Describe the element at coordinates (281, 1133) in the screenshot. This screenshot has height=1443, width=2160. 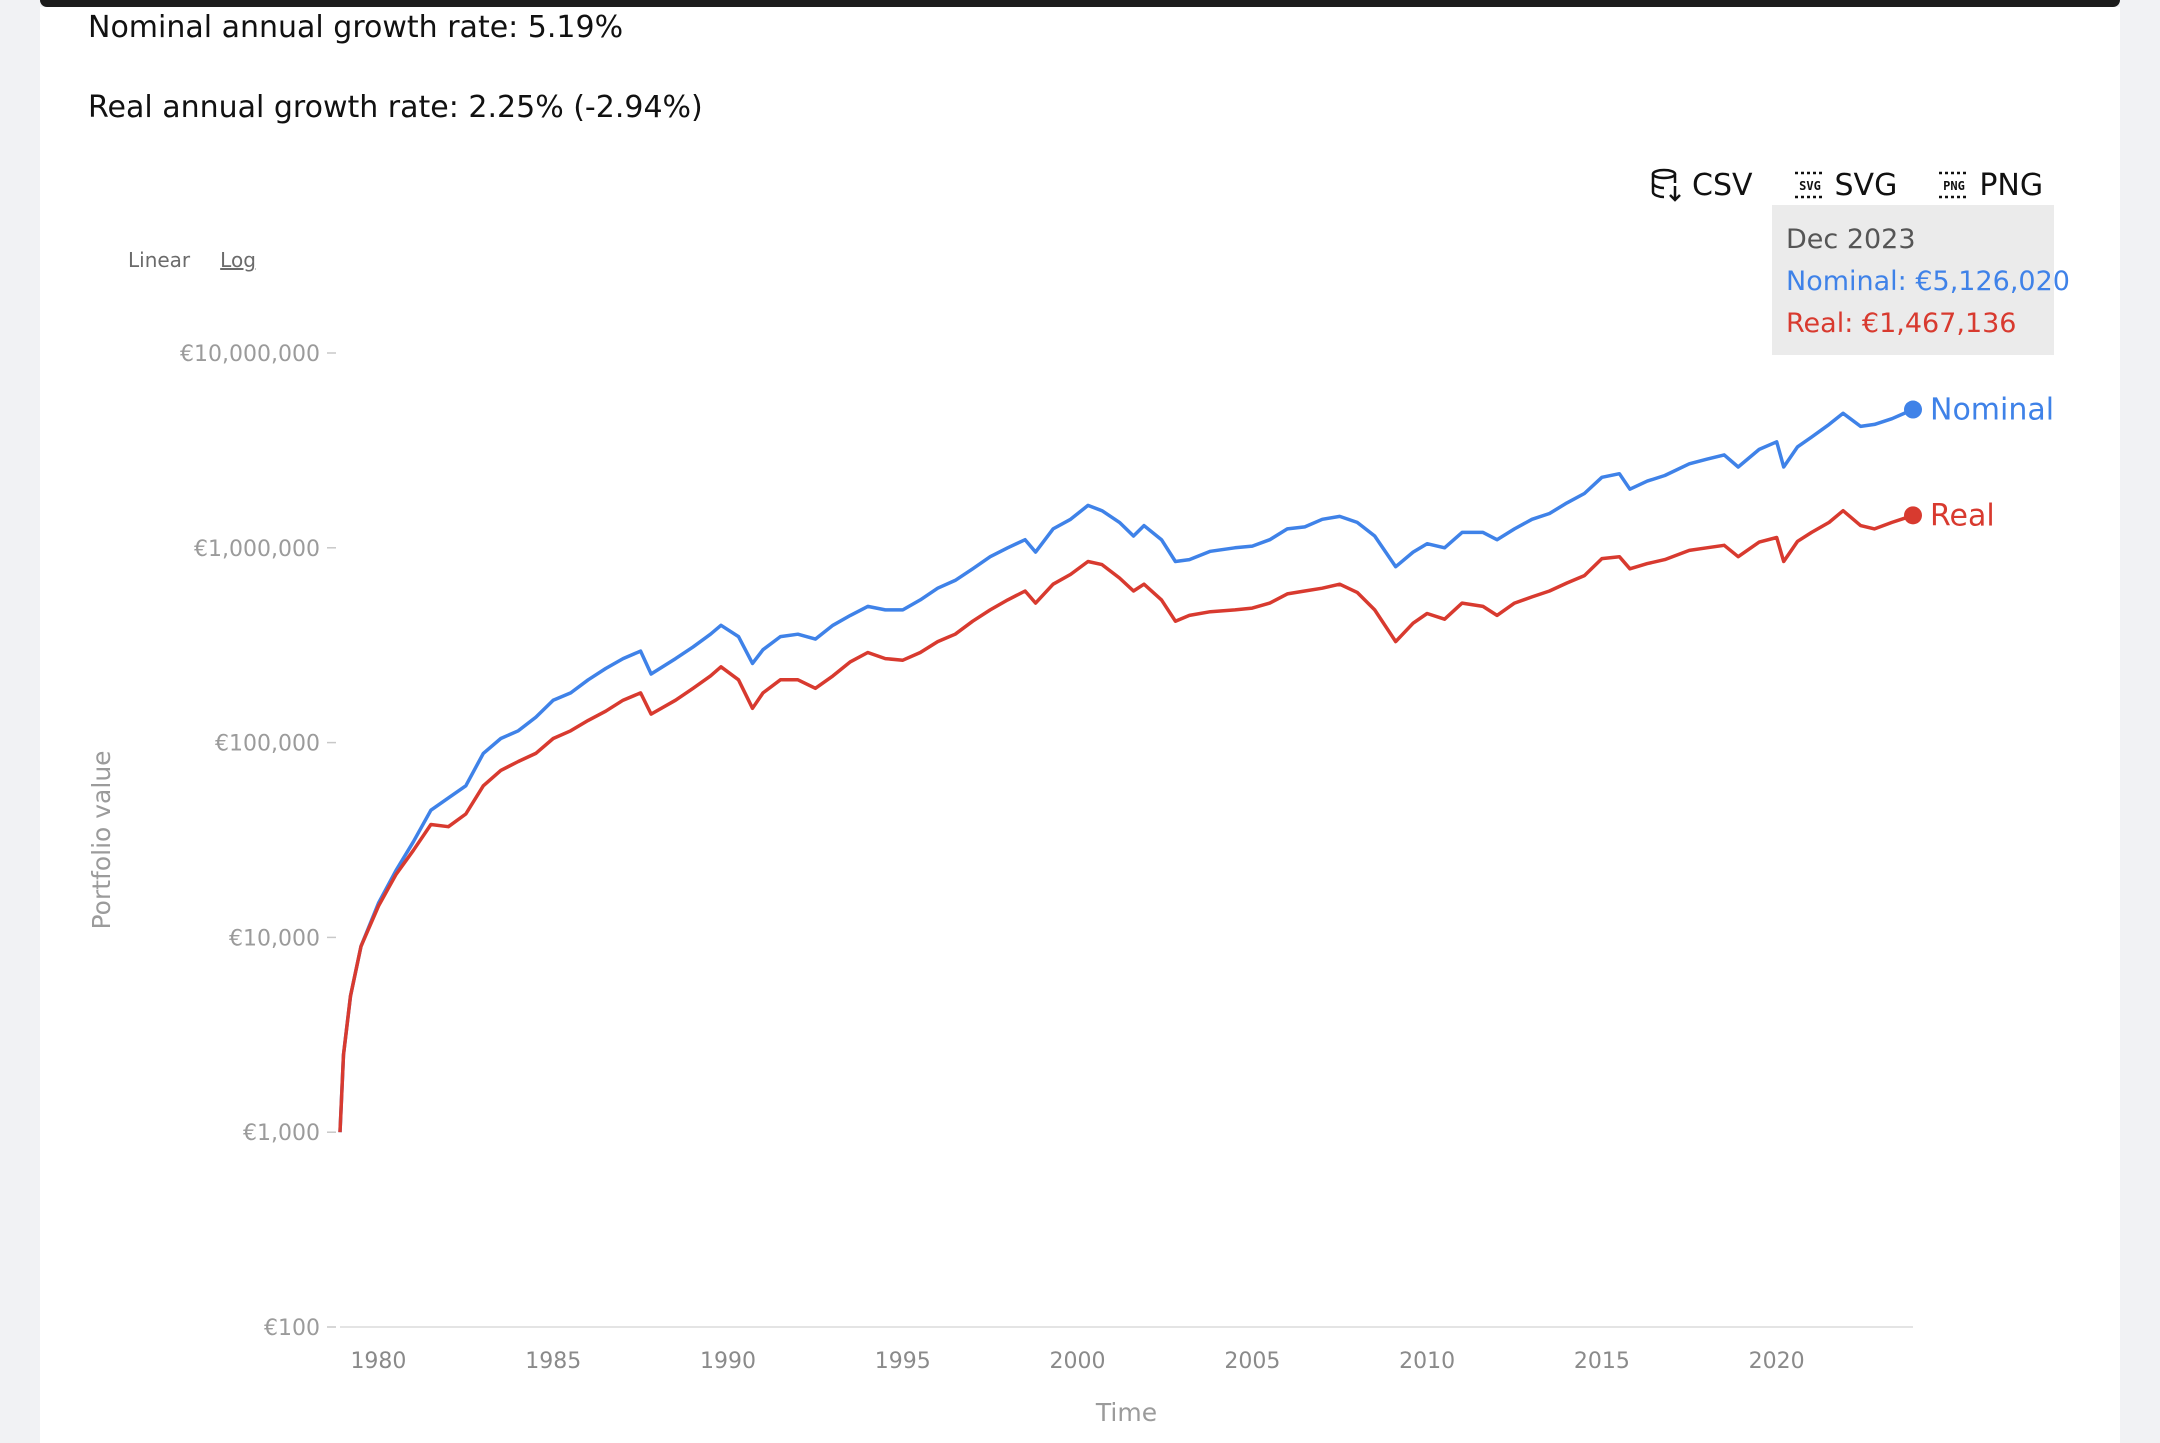
I see `y-tick-label: €1,000` at that location.